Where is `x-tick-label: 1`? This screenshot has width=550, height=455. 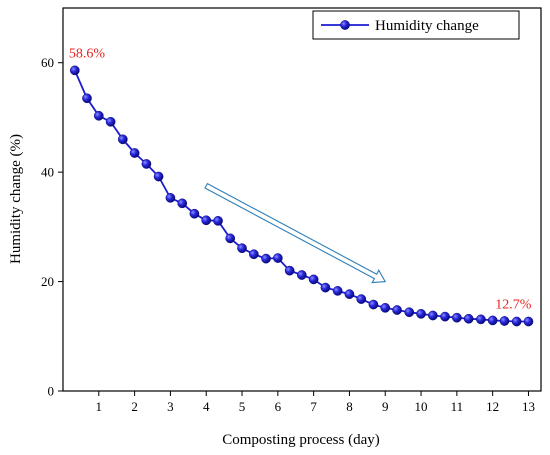
x-tick-label: 1 is located at coordinates (99, 406).